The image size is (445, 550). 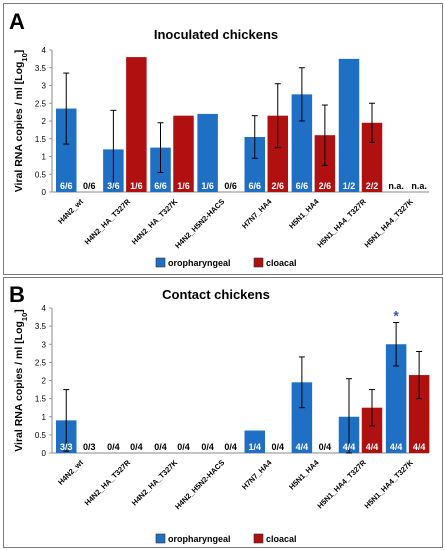 What do you see at coordinates (281, 539) in the screenshot?
I see `c1-legend-label: cloacal` at bounding box center [281, 539].